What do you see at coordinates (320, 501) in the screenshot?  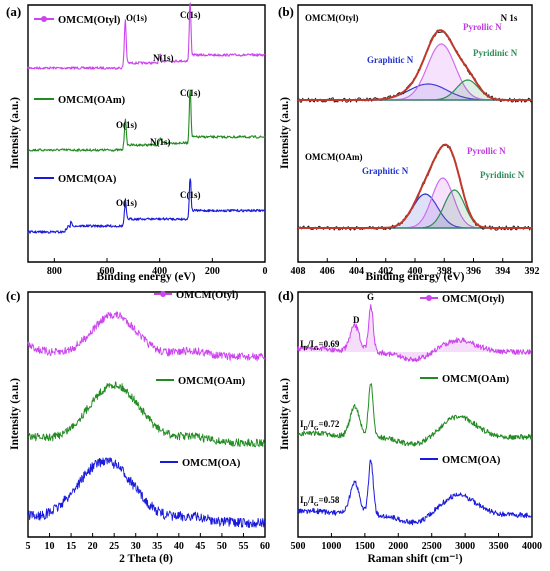 I see `ratio-label-oa: ID/IG=0.58` at bounding box center [320, 501].